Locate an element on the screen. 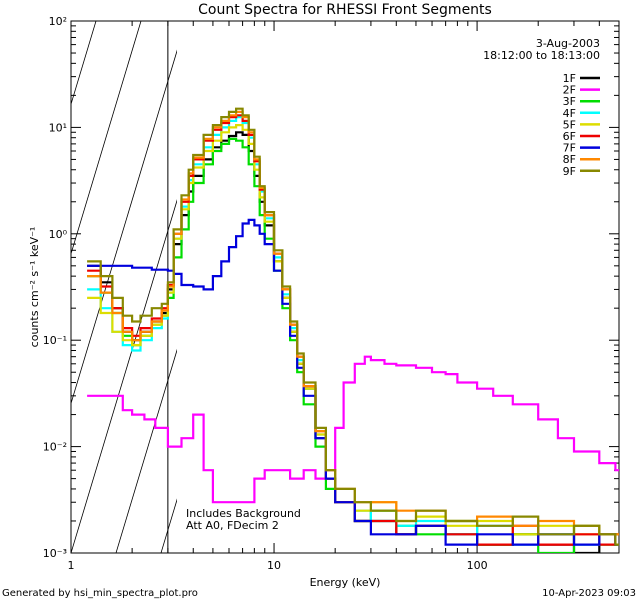 The width and height of the screenshot is (640, 600). legend-label-5f: 5F is located at coordinates (569, 124).